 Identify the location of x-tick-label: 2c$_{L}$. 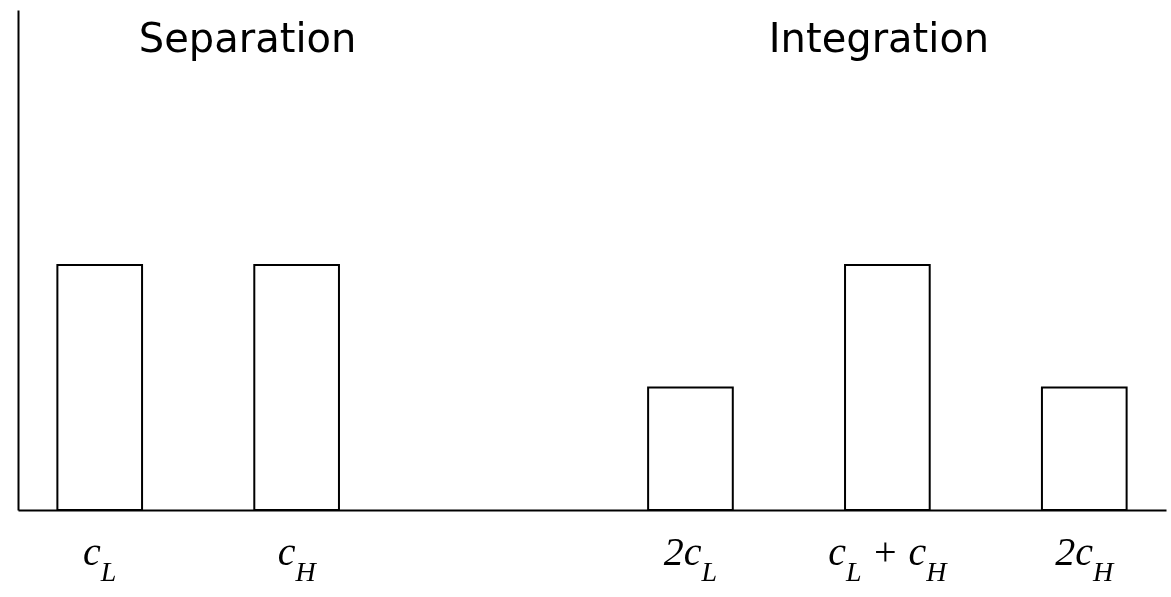
(690, 557).